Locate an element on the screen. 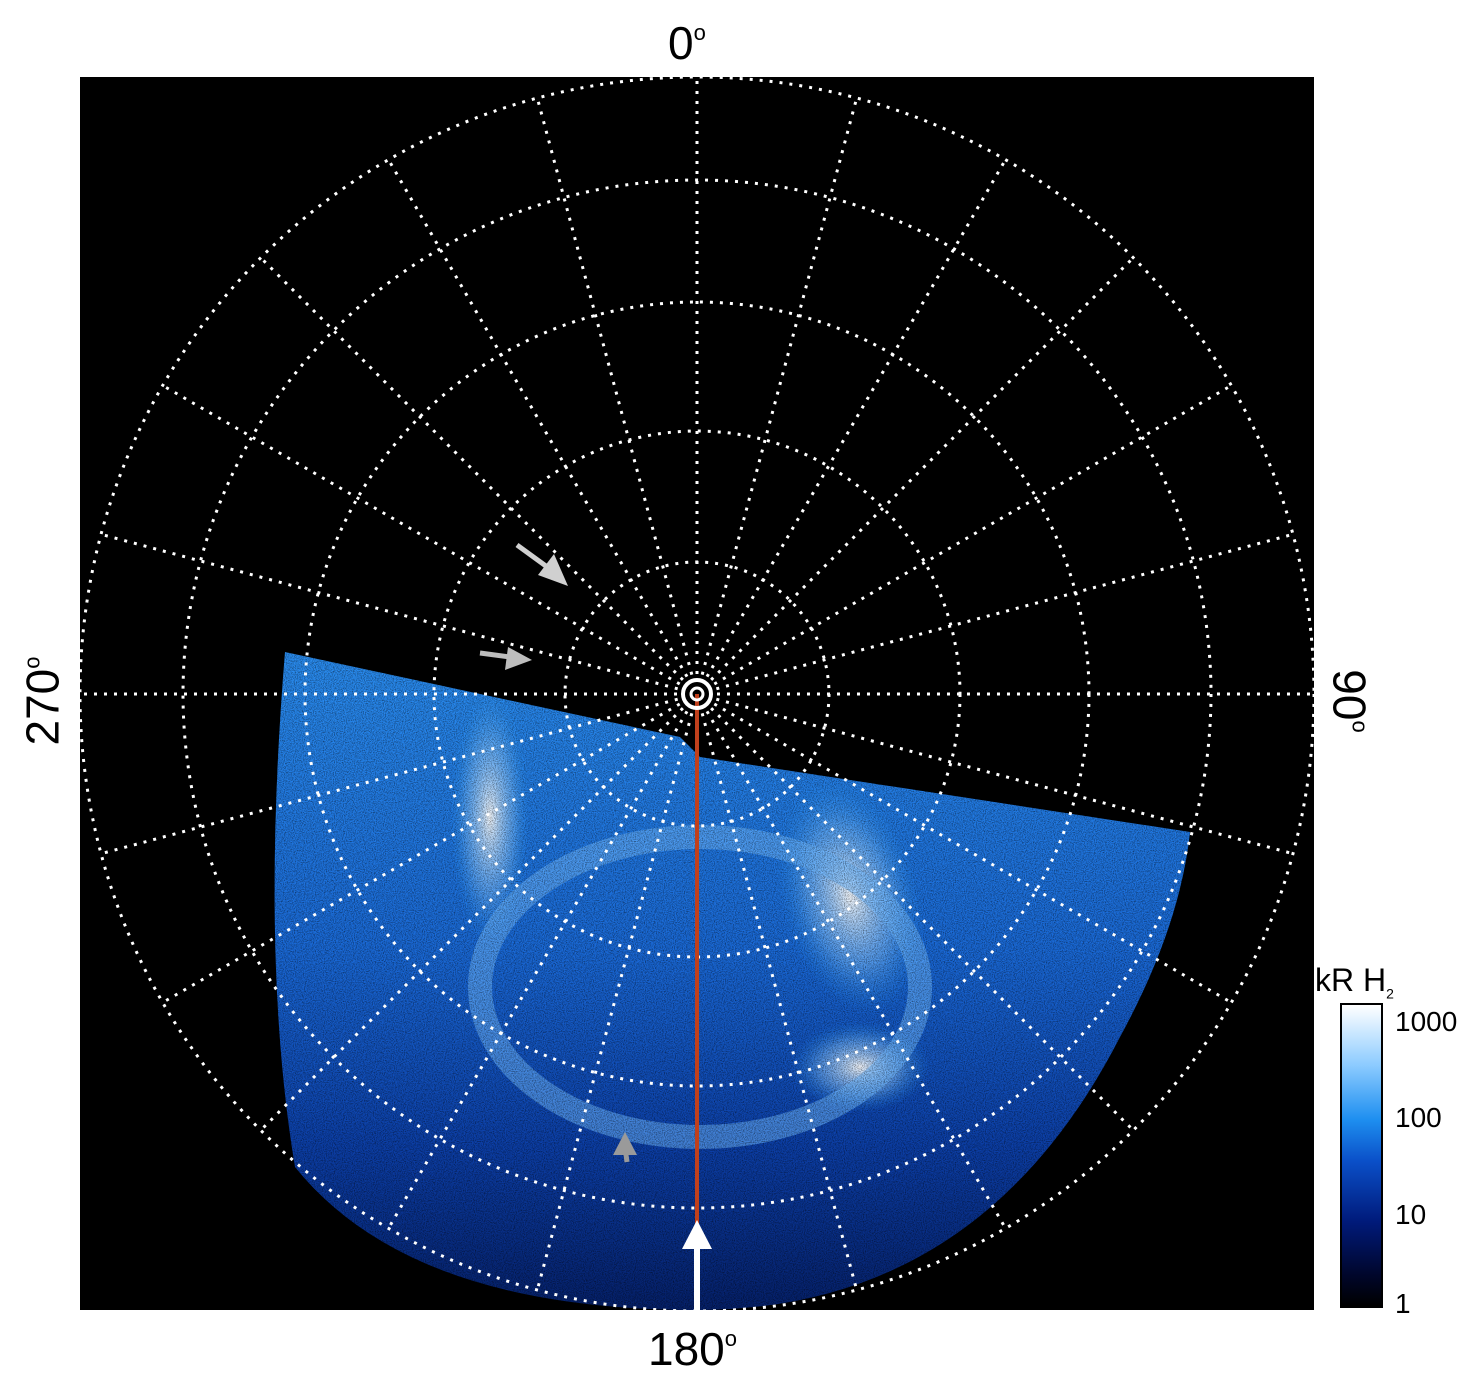  label-270-deg: 270o is located at coordinates (42, 701).